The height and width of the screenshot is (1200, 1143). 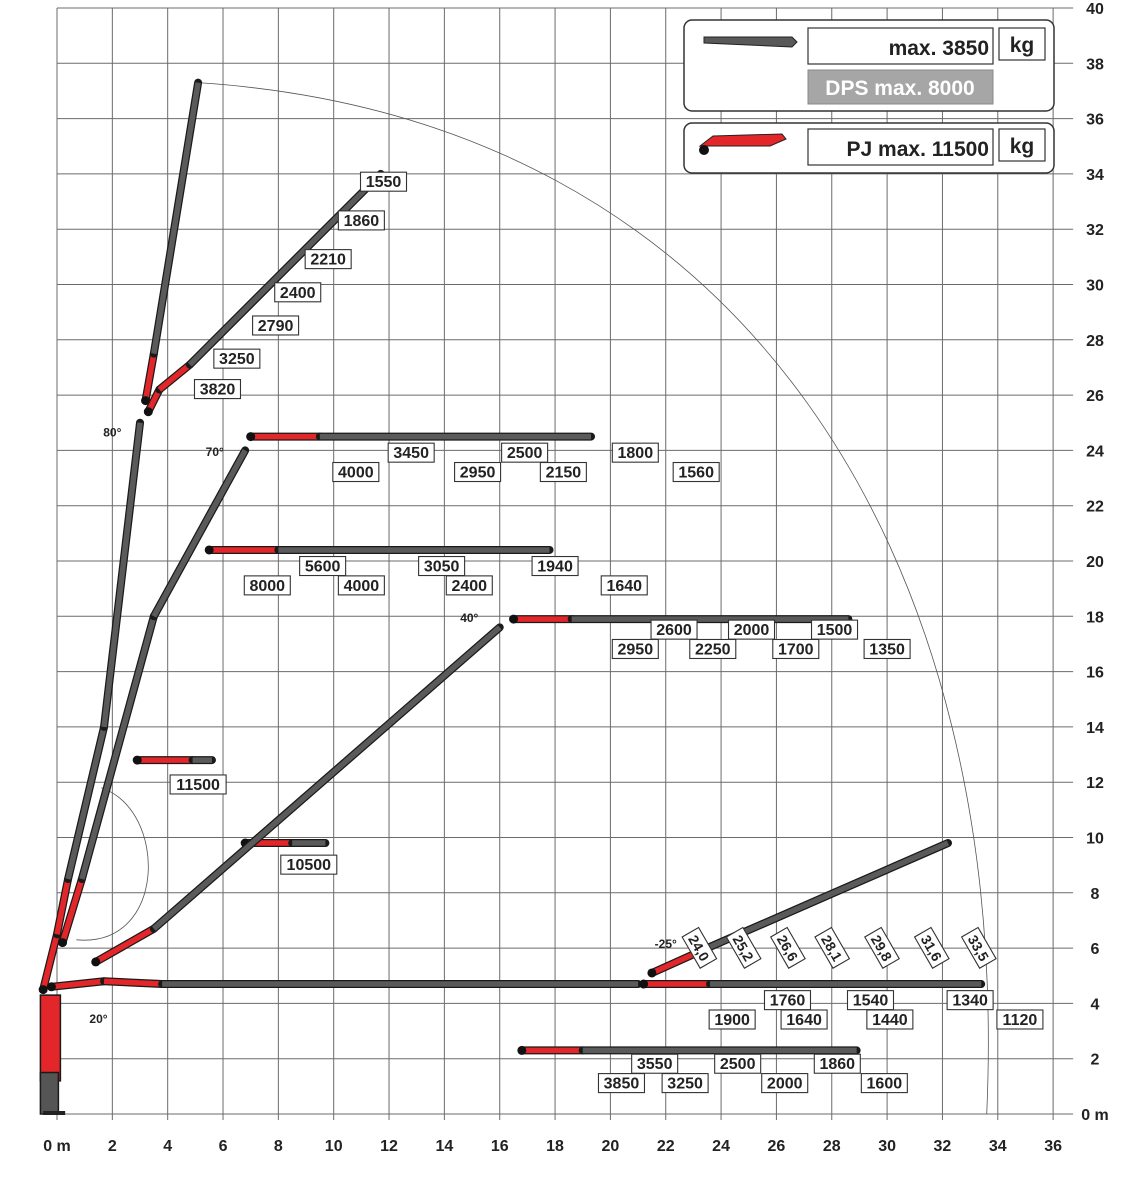 I want to click on x-tick-label: 32, so click(x=943, y=1146).